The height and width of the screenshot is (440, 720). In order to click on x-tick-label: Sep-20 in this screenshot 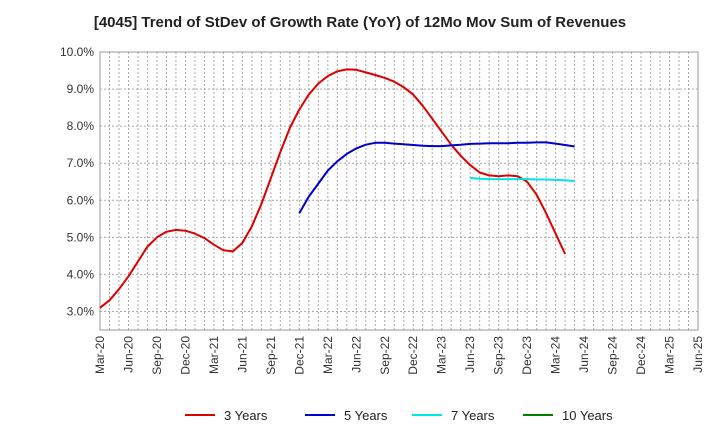, I will do `click(157, 355)`.